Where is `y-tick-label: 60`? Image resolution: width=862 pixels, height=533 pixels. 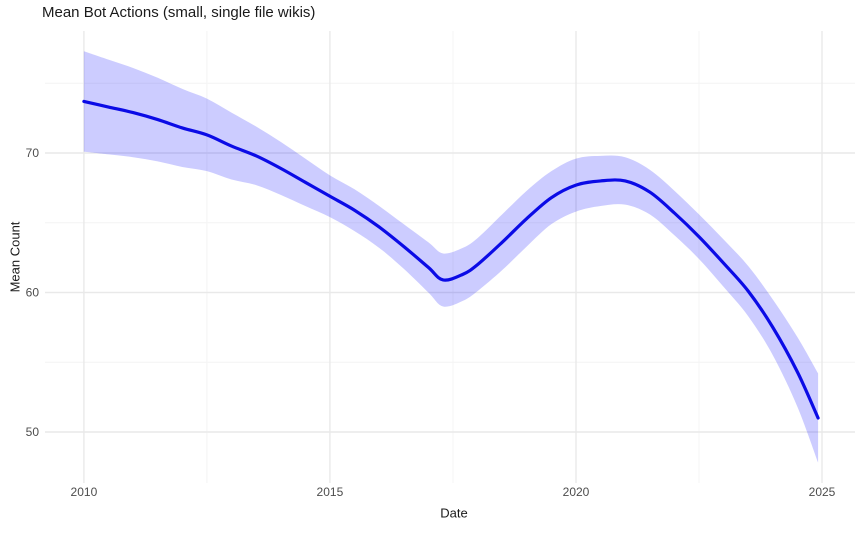 y-tick-label: 60 is located at coordinates (33, 293).